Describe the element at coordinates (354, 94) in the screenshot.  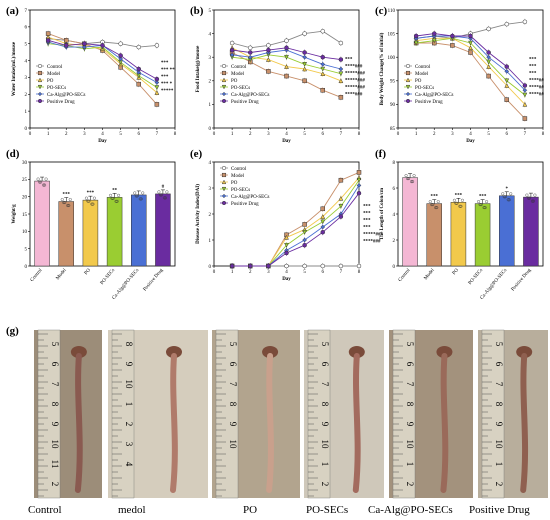
I see `significance-label: ****###` at that location.